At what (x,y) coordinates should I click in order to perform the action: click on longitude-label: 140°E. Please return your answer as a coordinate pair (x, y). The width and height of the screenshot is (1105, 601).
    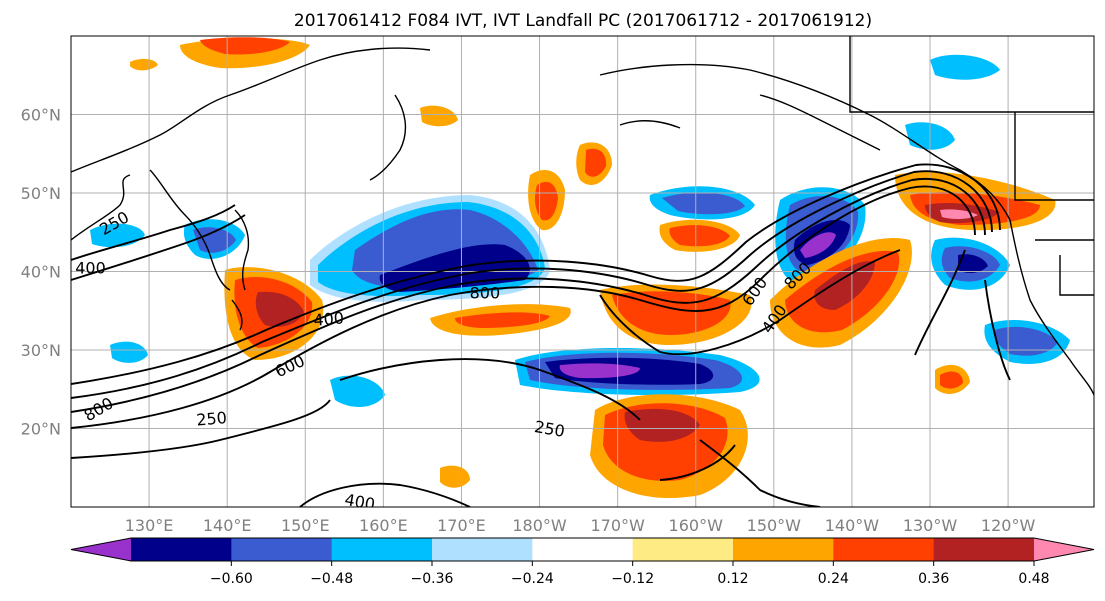
    Looking at the image, I should click on (227, 525).